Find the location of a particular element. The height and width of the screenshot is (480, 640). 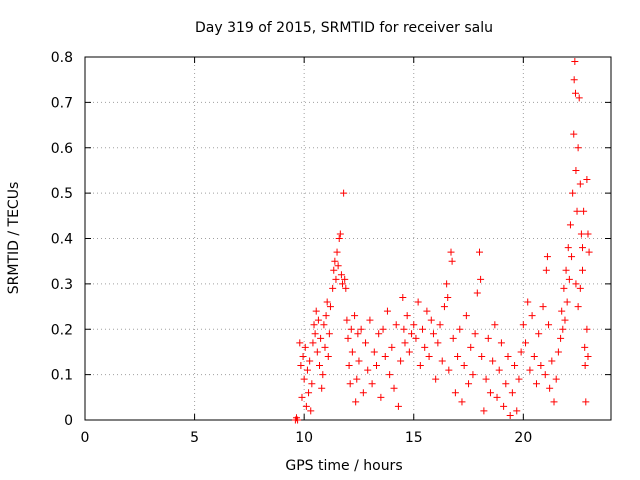

y-tick-label: 0.6 is located at coordinates (62, 149).